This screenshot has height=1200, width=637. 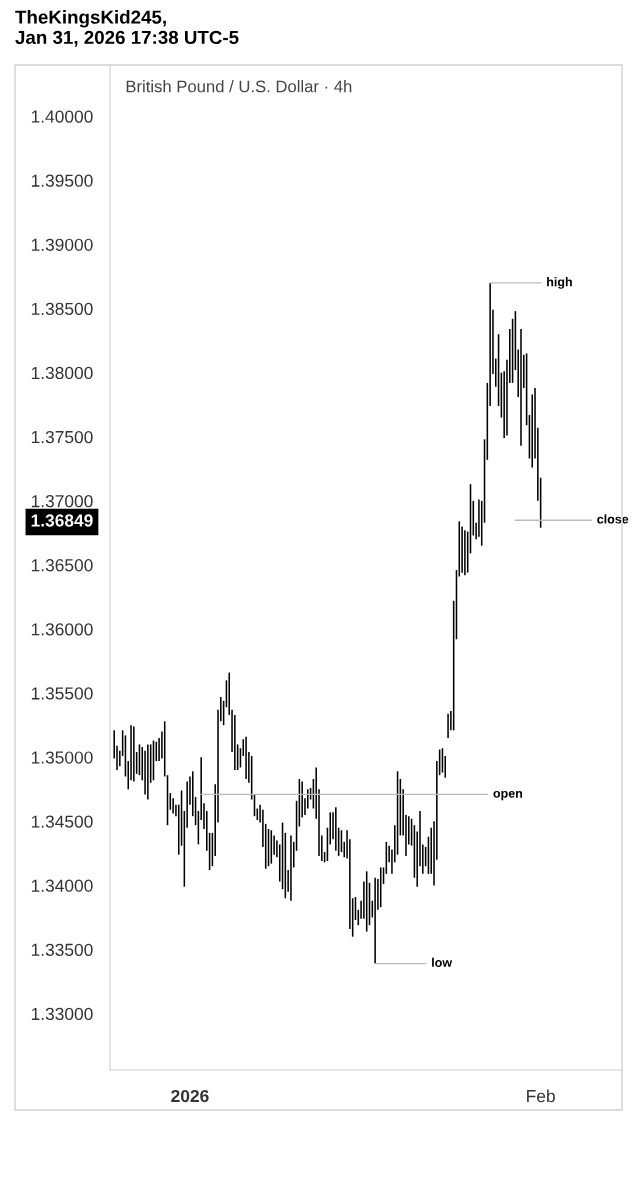 I want to click on ref-line-label: close, so click(x=613, y=519).